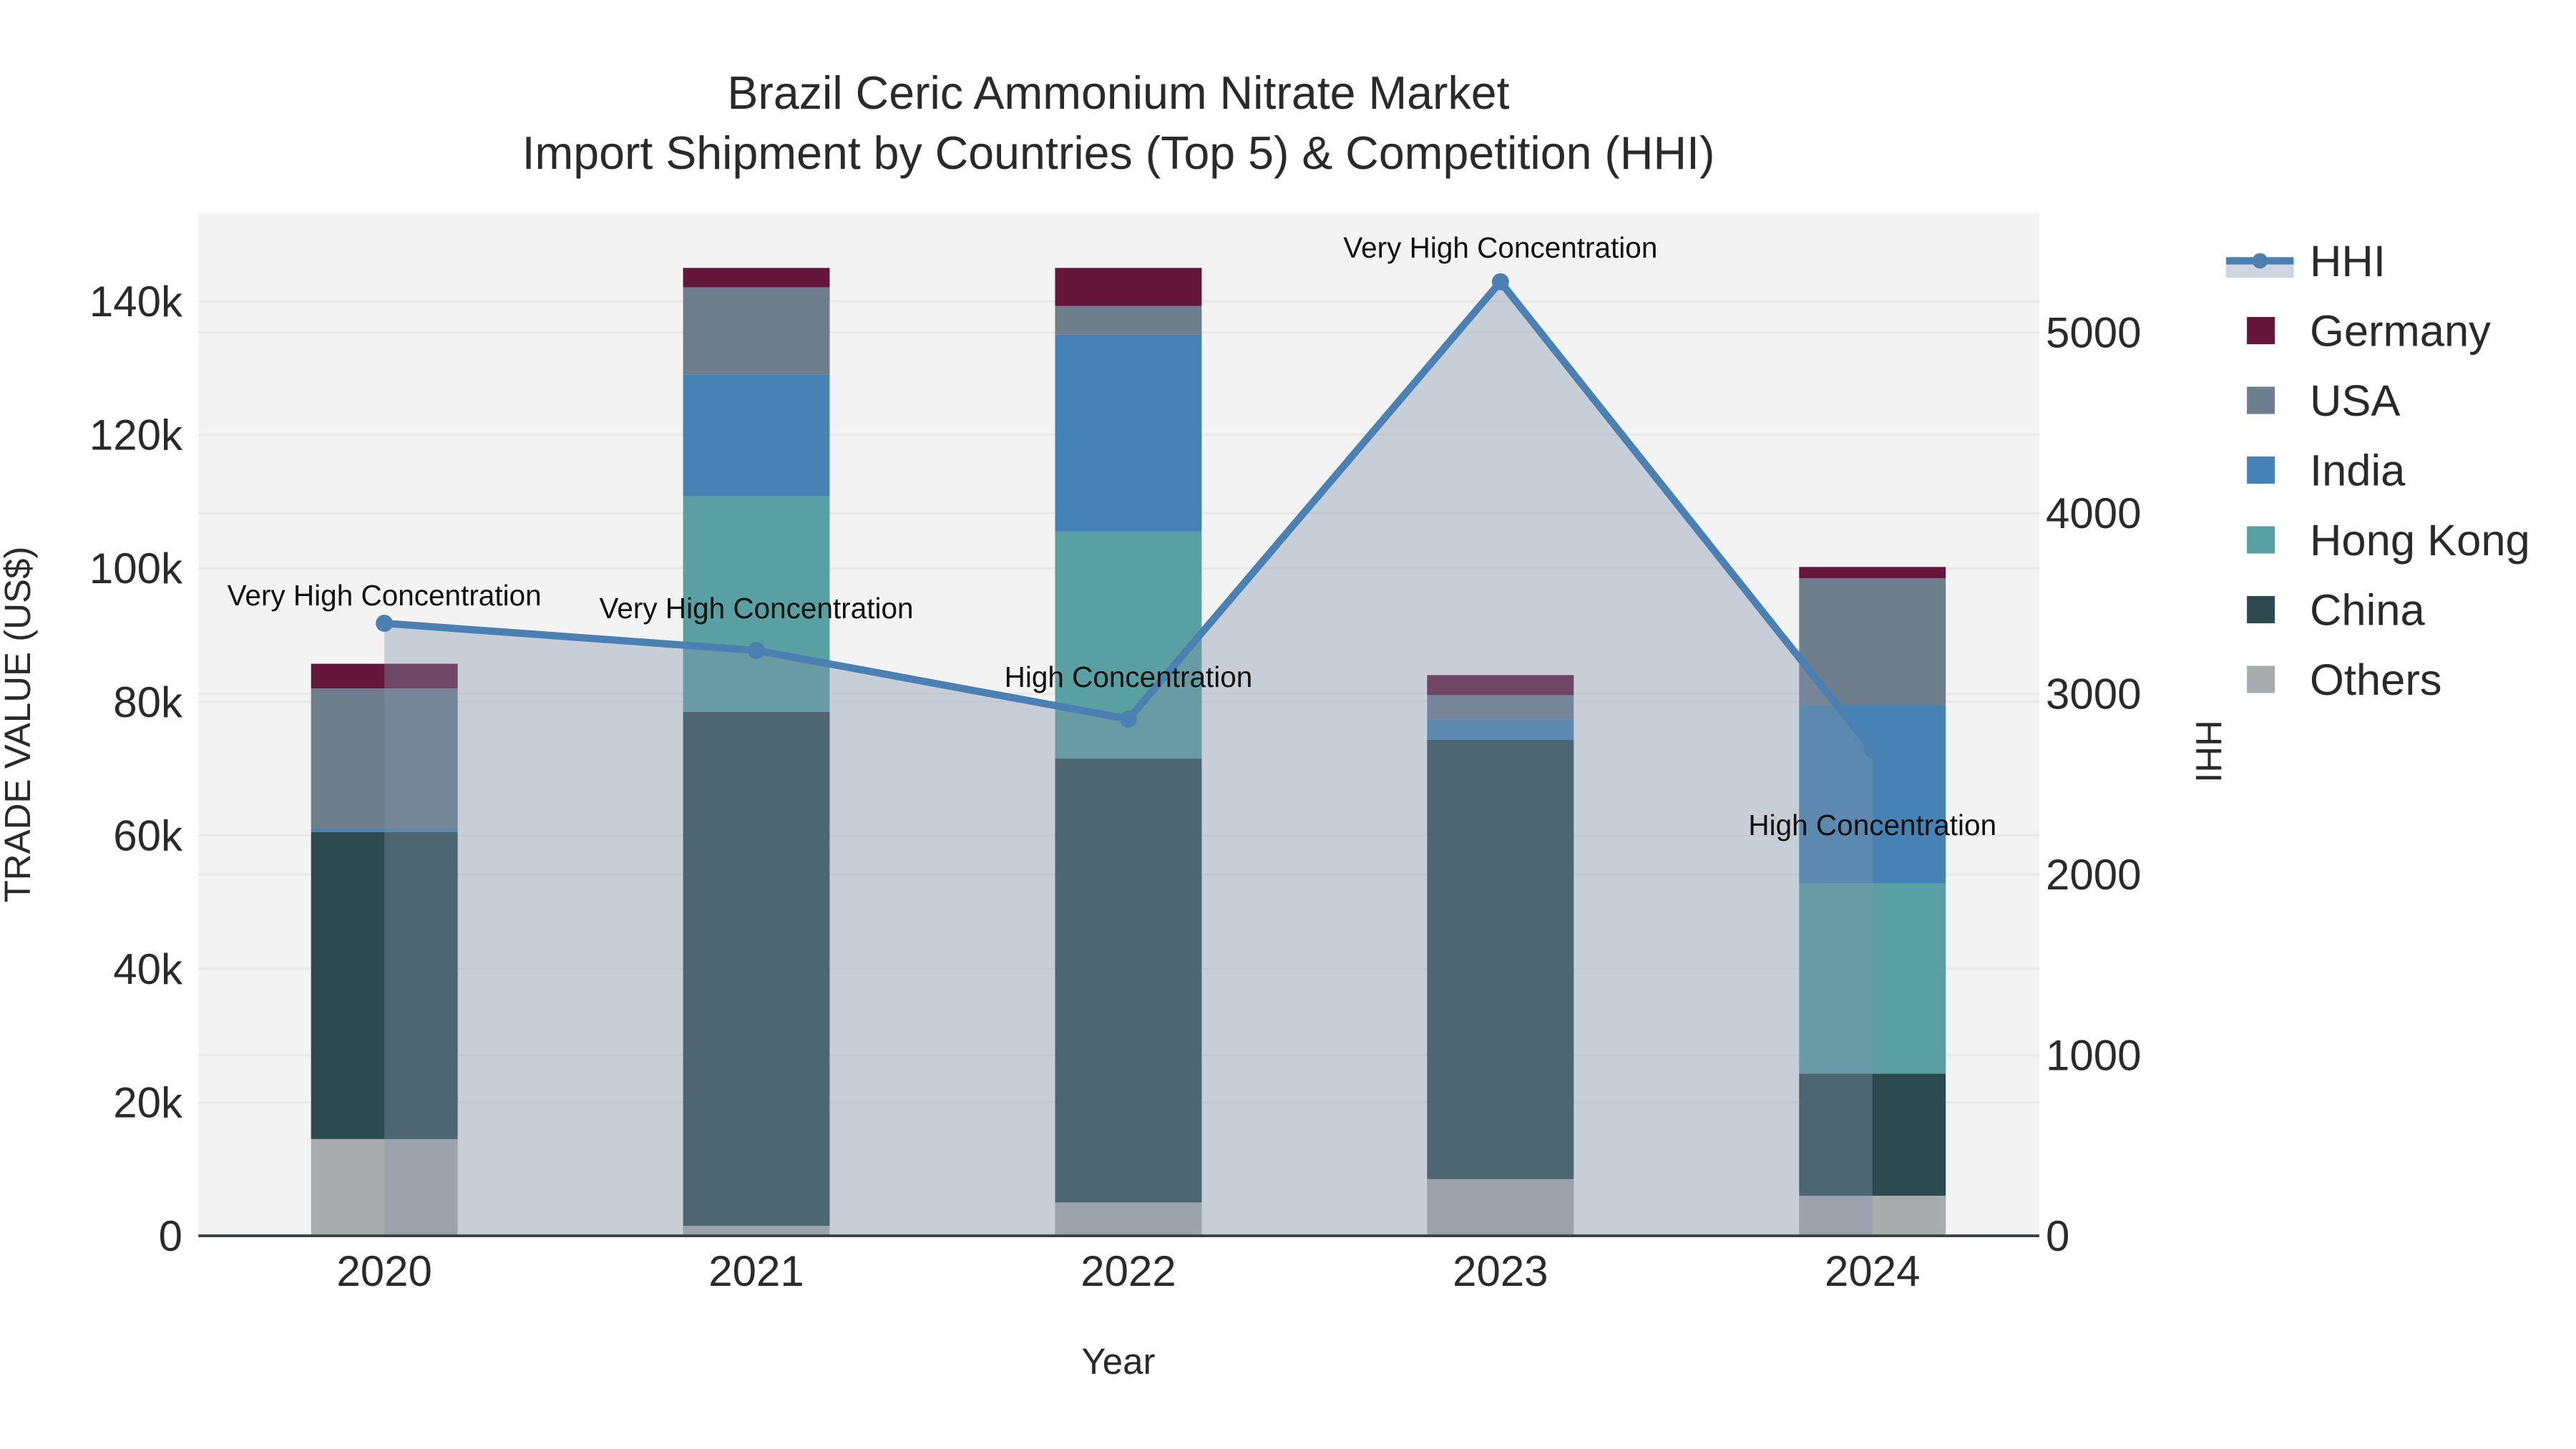 This screenshot has height=1449, width=2576. What do you see at coordinates (1872, 1134) in the screenshot?
I see `bar-segment-2024-china` at bounding box center [1872, 1134].